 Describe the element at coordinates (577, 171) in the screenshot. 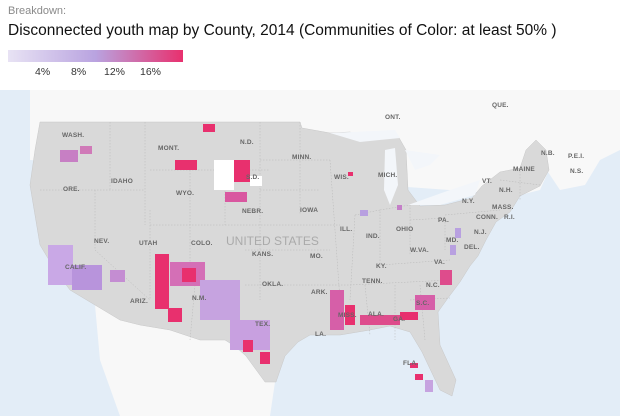

I see `region-label: N.S.` at that location.